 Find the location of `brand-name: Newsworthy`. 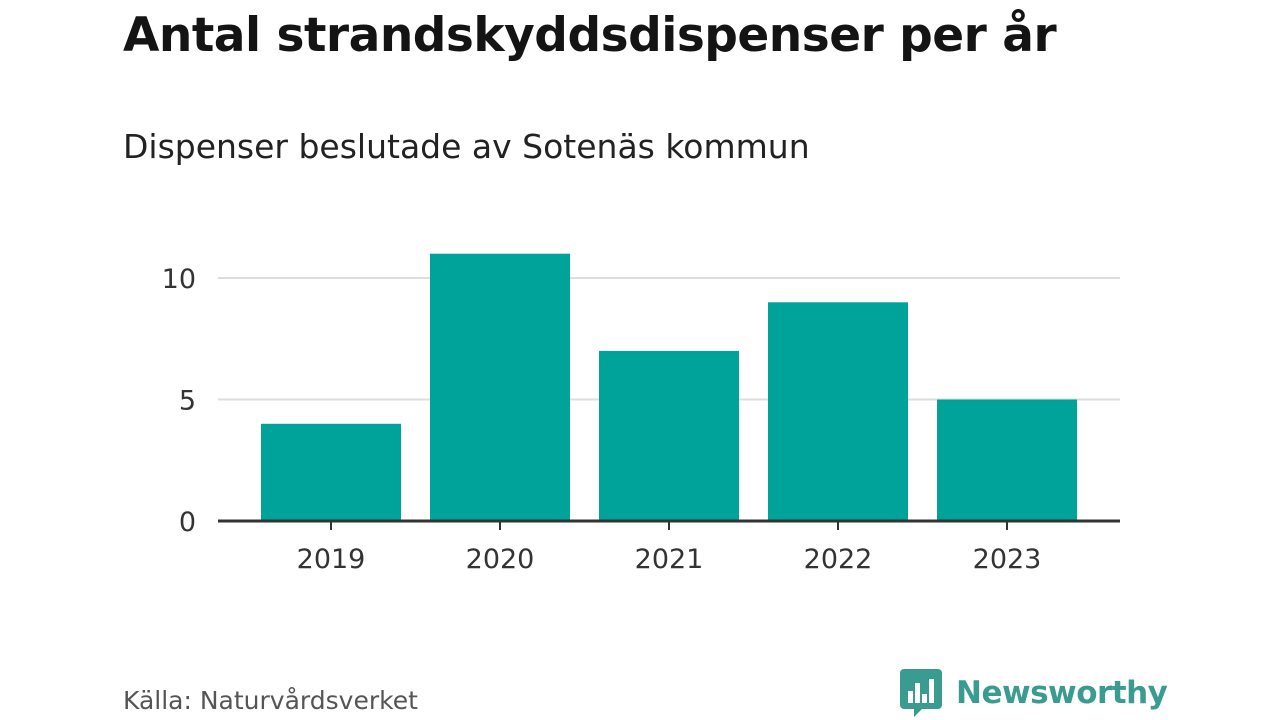

brand-name: Newsworthy is located at coordinates (1062, 693).